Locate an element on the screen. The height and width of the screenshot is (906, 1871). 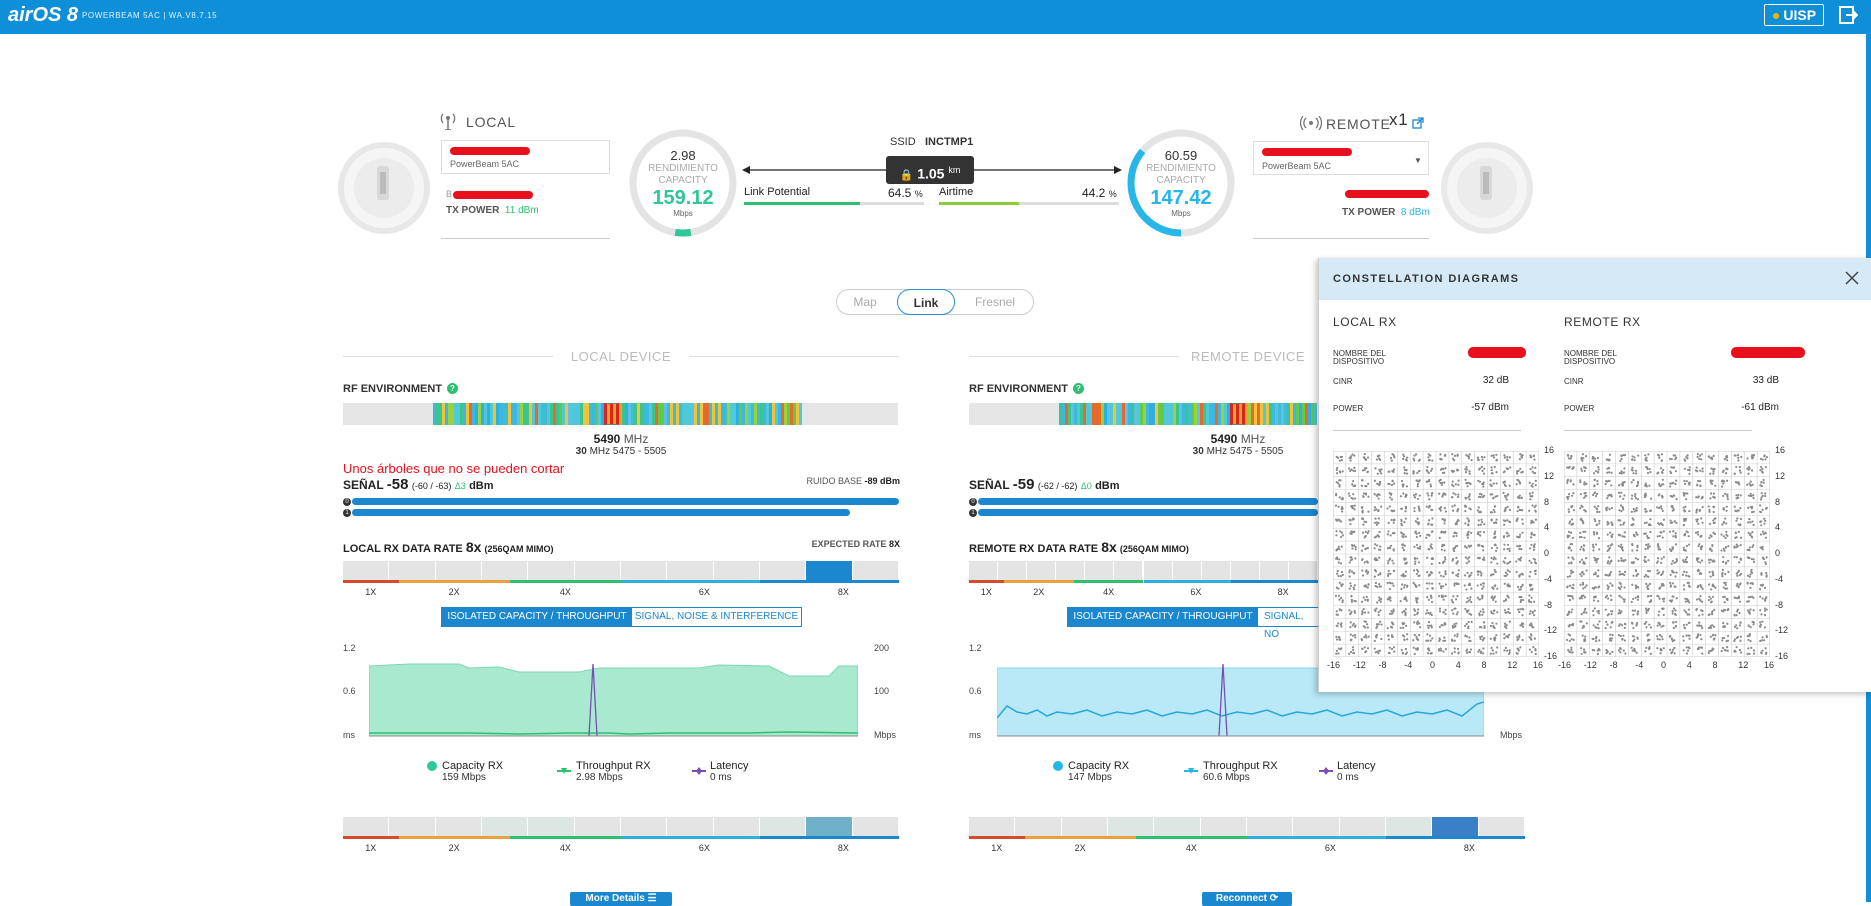
uisp-button: ● UISP is located at coordinates (1794, 15).